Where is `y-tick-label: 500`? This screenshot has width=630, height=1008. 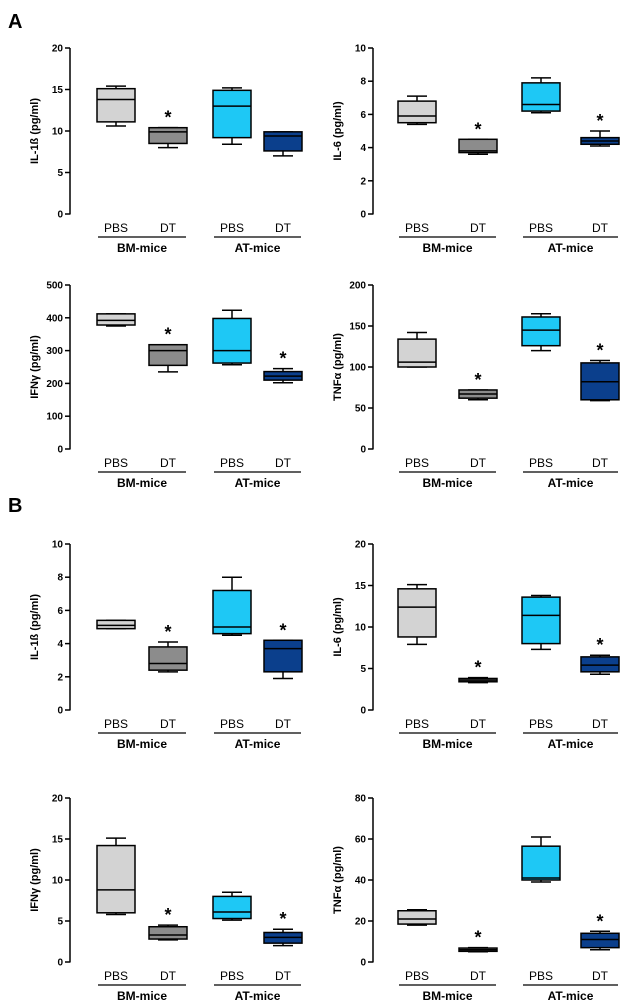 y-tick-label: 500 is located at coordinates (54, 286).